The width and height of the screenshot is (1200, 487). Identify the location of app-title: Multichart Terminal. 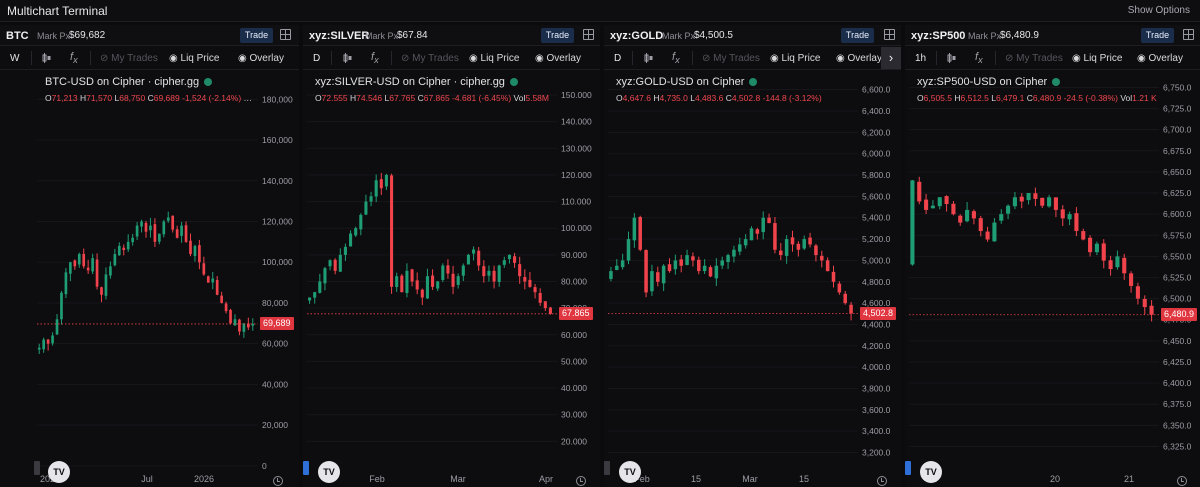
(57, 11).